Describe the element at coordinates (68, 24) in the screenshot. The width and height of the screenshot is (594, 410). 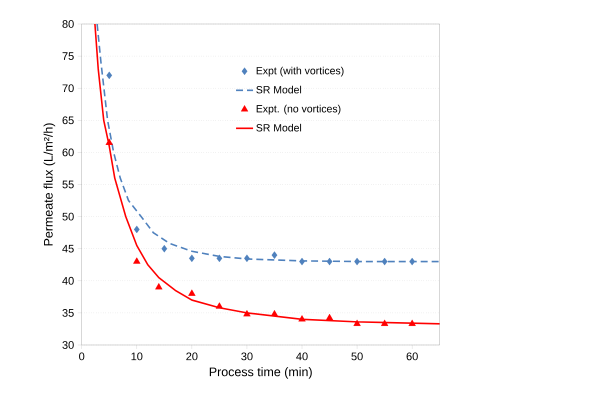
I see `y-tick-label: 80` at that location.